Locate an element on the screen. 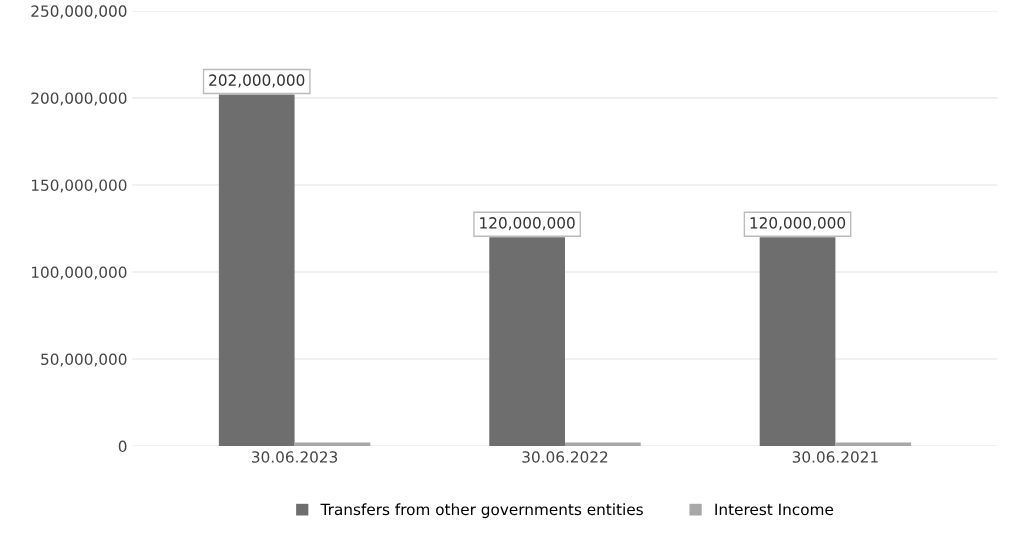 The image size is (1018, 544). y-tick-label: 150,000,000 is located at coordinates (79, 186).